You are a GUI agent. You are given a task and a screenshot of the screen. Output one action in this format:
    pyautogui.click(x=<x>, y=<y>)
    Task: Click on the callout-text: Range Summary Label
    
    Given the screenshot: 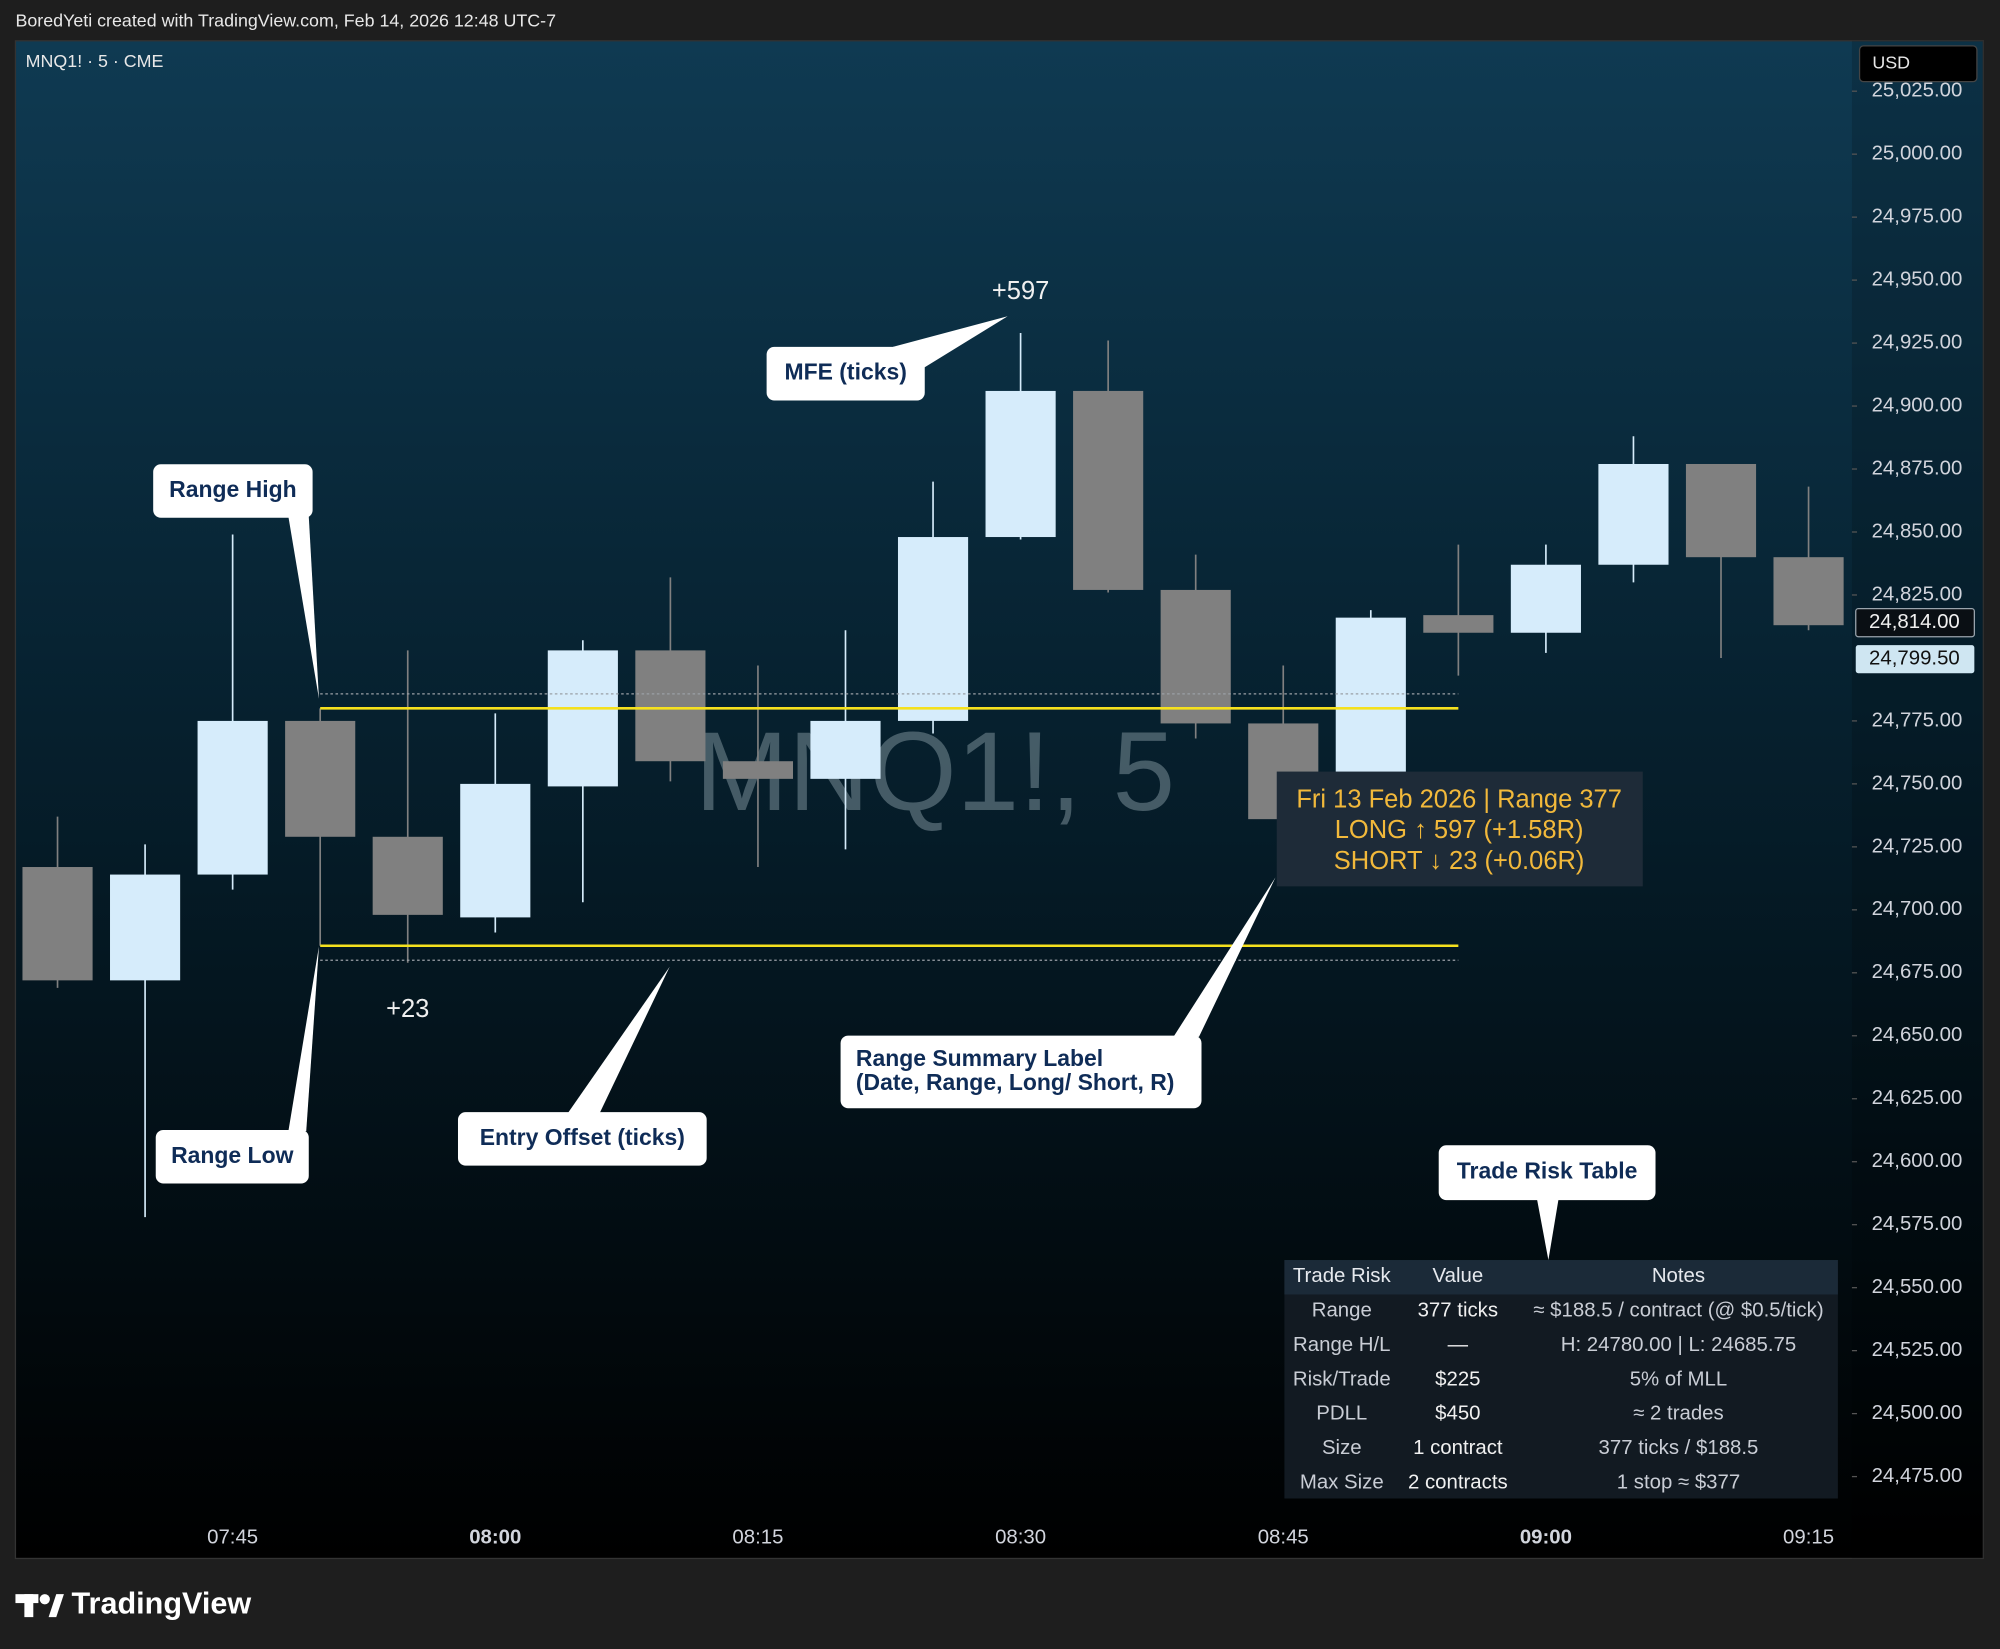 What is the action you would take?
    pyautogui.click(x=979, y=1058)
    